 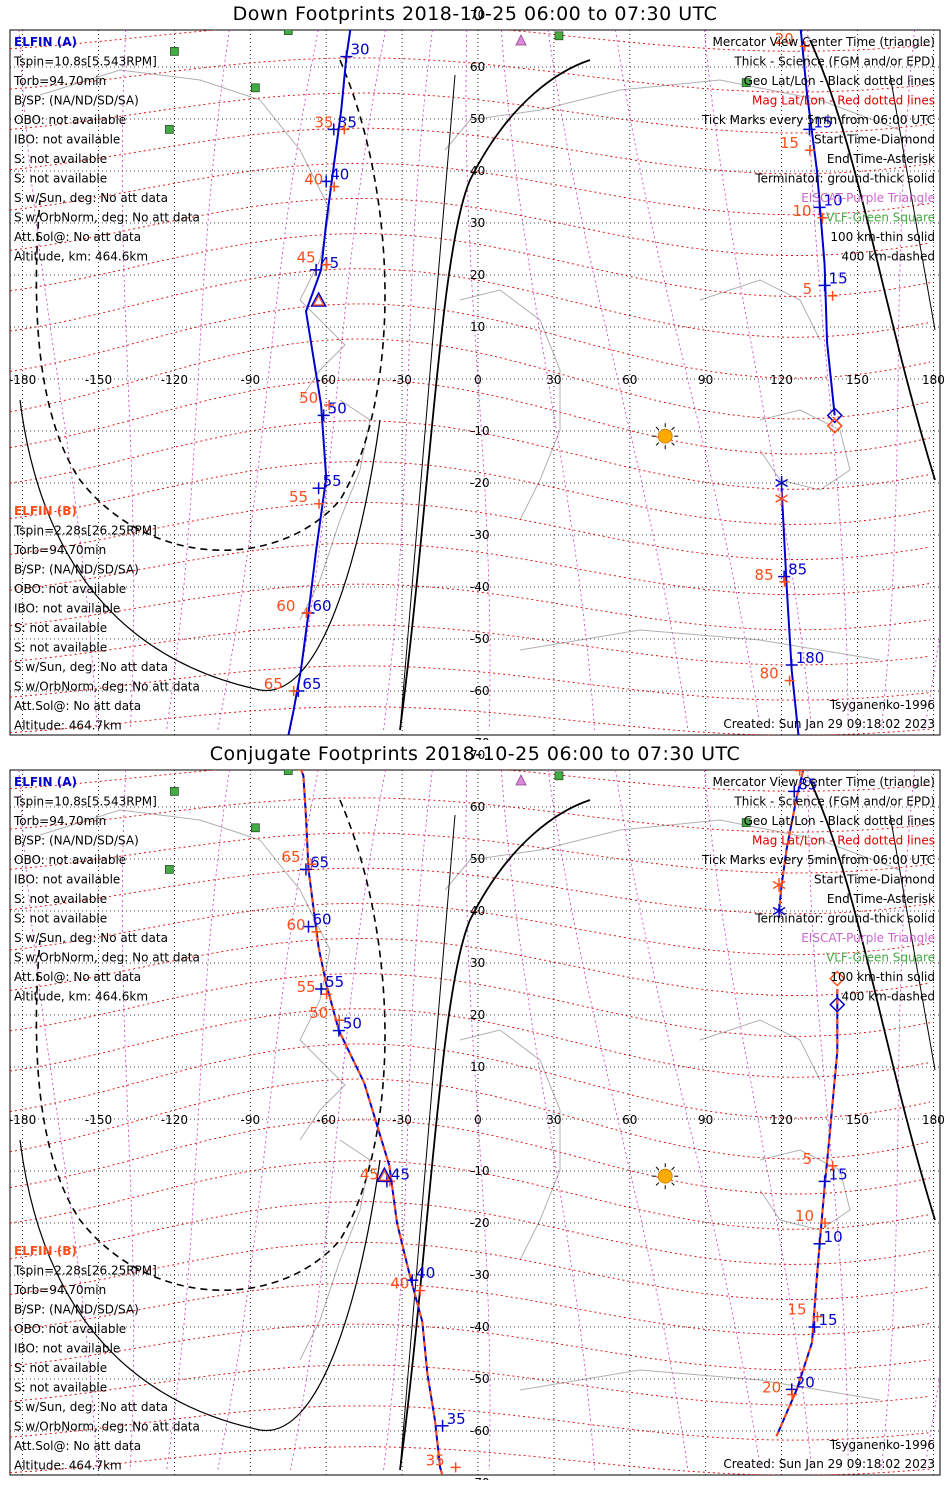 What do you see at coordinates (808, 1159) in the screenshot?
I see `elfin-b-tick-label: 5` at bounding box center [808, 1159].